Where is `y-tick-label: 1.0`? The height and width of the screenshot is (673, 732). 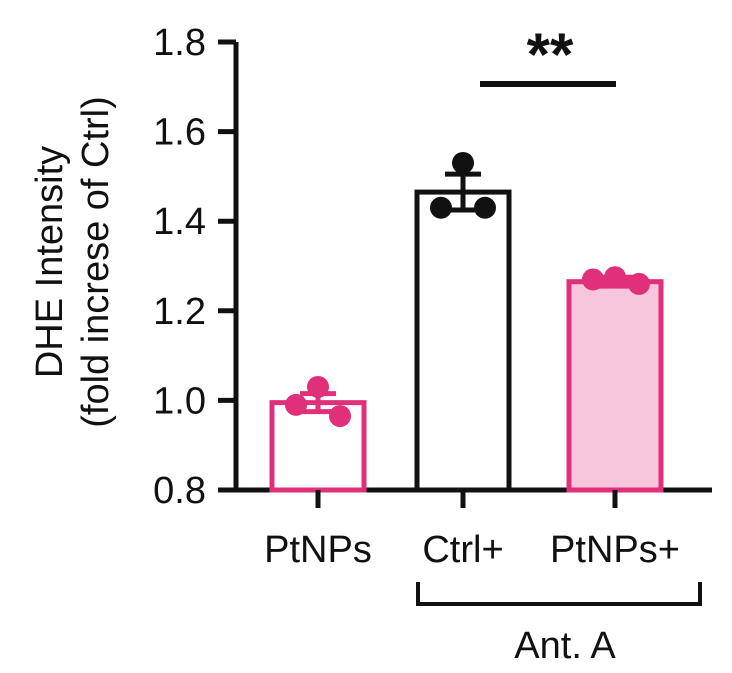 y-tick-label: 1.0 is located at coordinates (179, 401).